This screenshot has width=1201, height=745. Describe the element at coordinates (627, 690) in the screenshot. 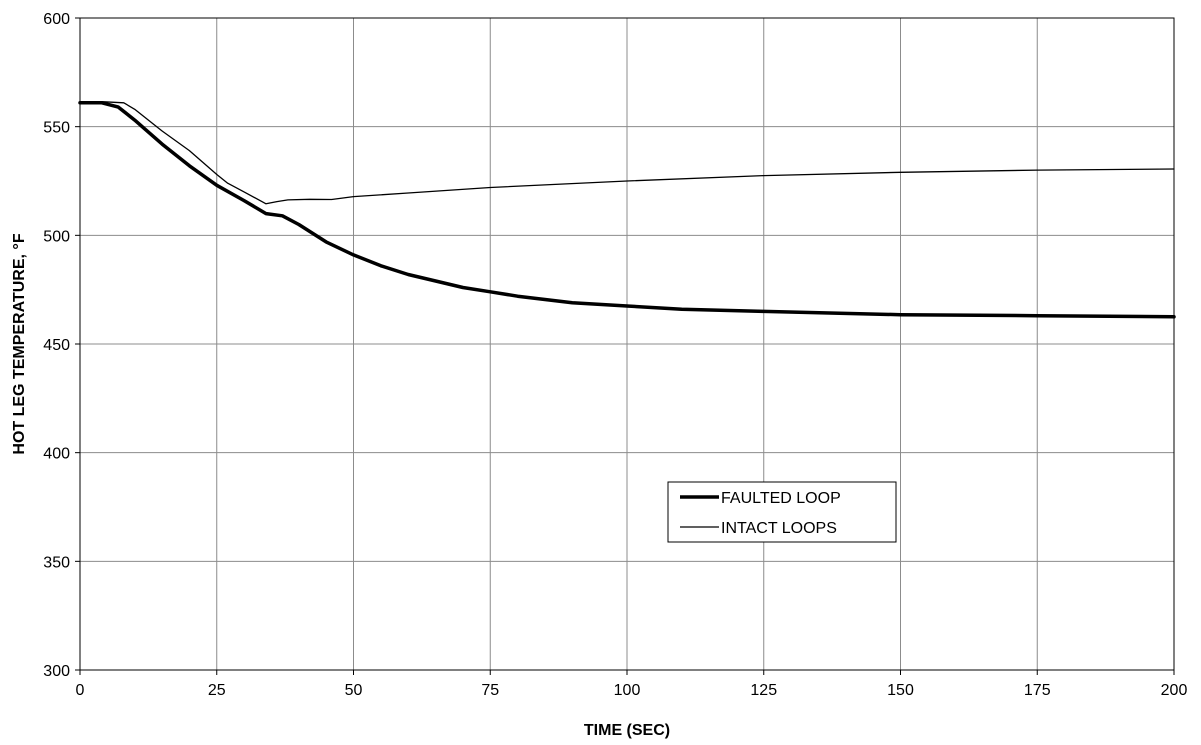

I see `x-tick-label: 100` at that location.